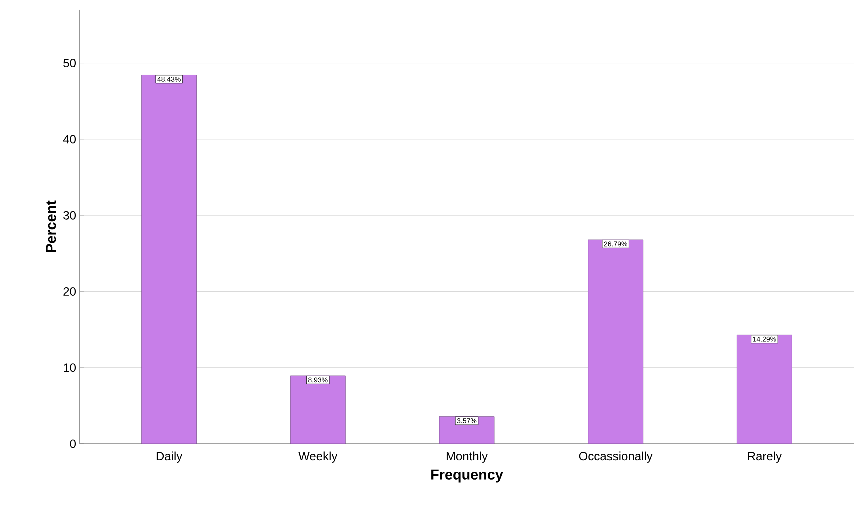 The image size is (854, 514). I want to click on y-tick-label: 40, so click(69, 139).